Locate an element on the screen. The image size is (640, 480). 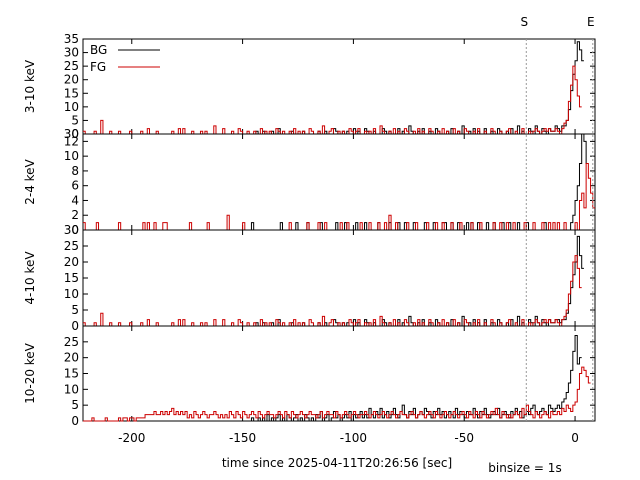
x-tick-label: -100 is located at coordinates (353, 438).